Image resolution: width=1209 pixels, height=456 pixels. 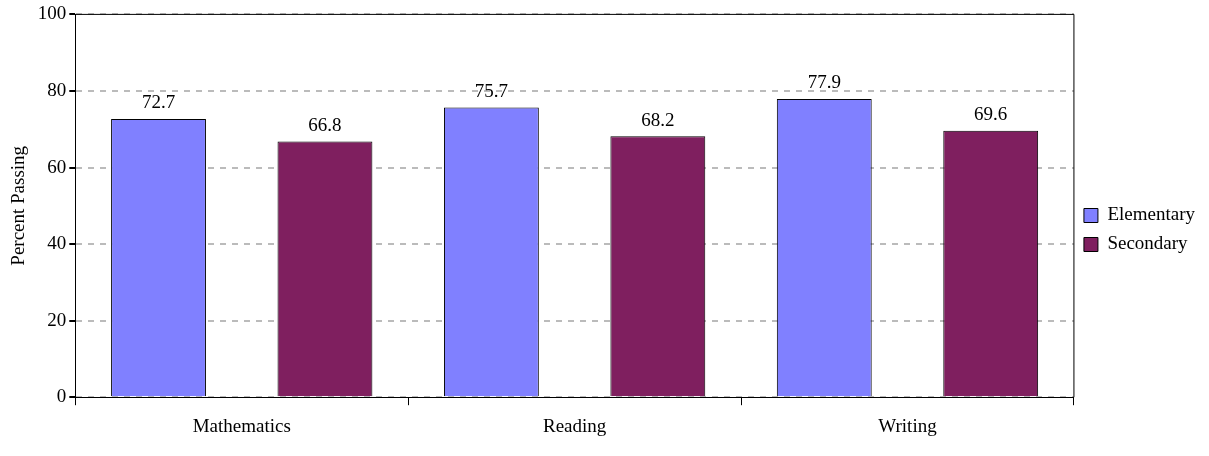 What do you see at coordinates (57, 243) in the screenshot?
I see `y-tick-label: 40` at bounding box center [57, 243].